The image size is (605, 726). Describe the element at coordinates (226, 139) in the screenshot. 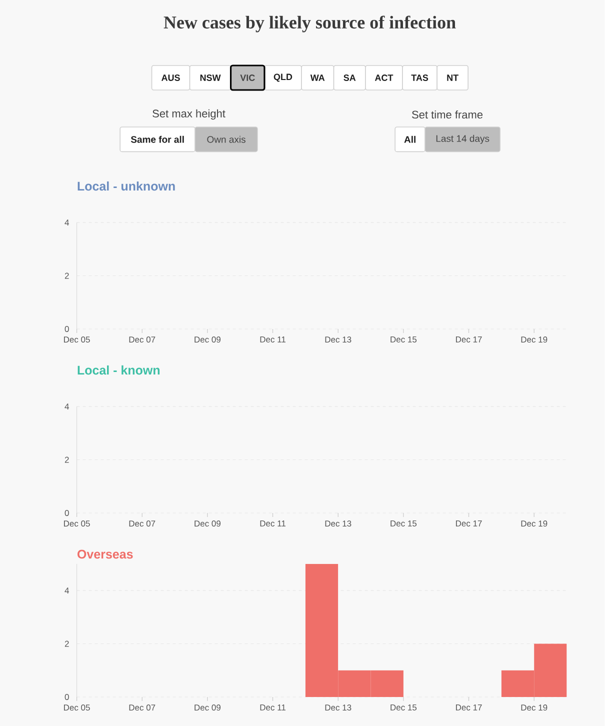

I see `text: Own axis` at that location.